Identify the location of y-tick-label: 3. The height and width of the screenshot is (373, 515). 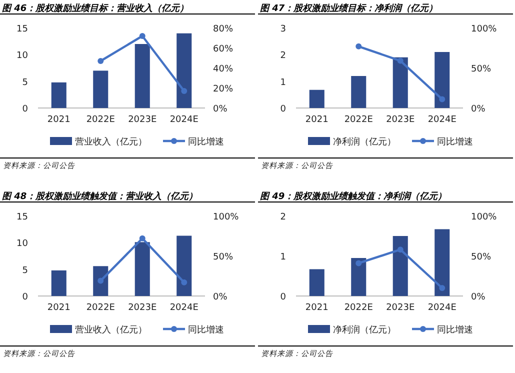
(283, 29).